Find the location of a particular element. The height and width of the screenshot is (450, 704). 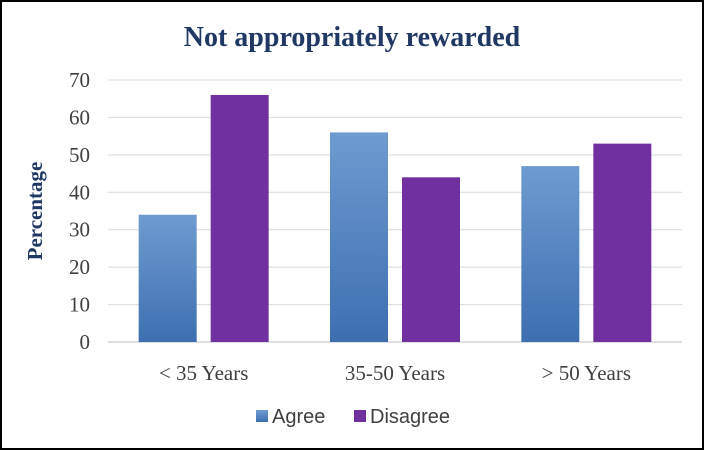

y-tick-label: 10 is located at coordinates (79, 305).